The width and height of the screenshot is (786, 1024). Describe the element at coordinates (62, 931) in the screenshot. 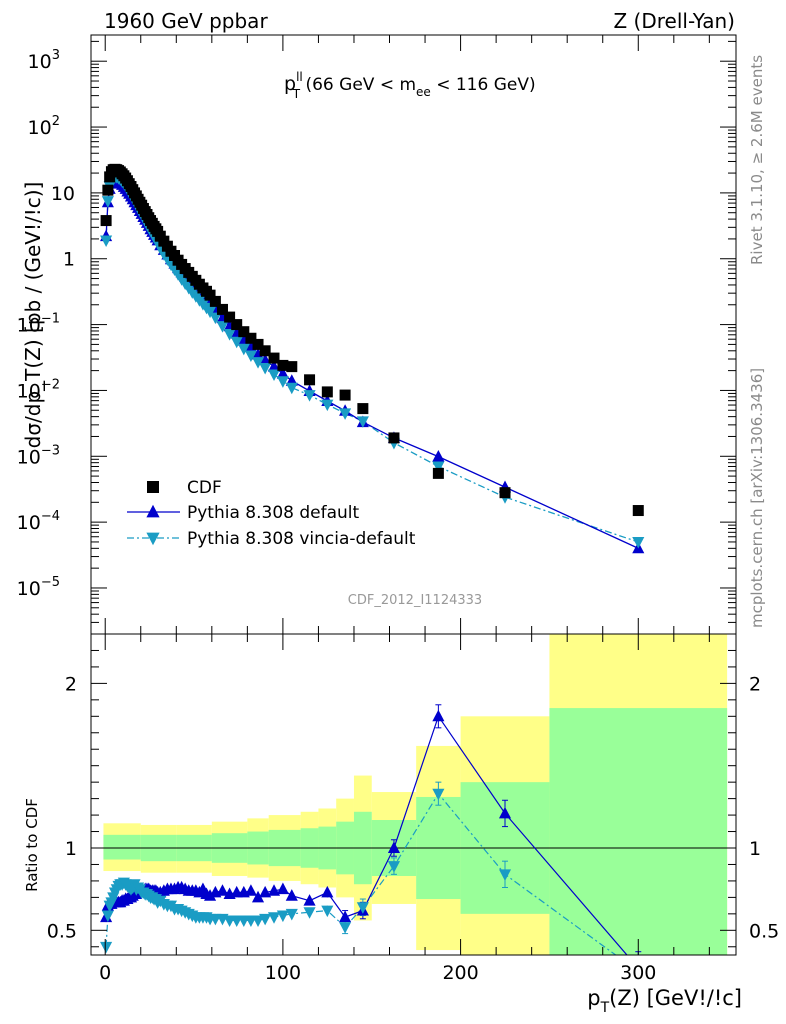

I see `ratio-y-tick-label-left: 0.5` at that location.